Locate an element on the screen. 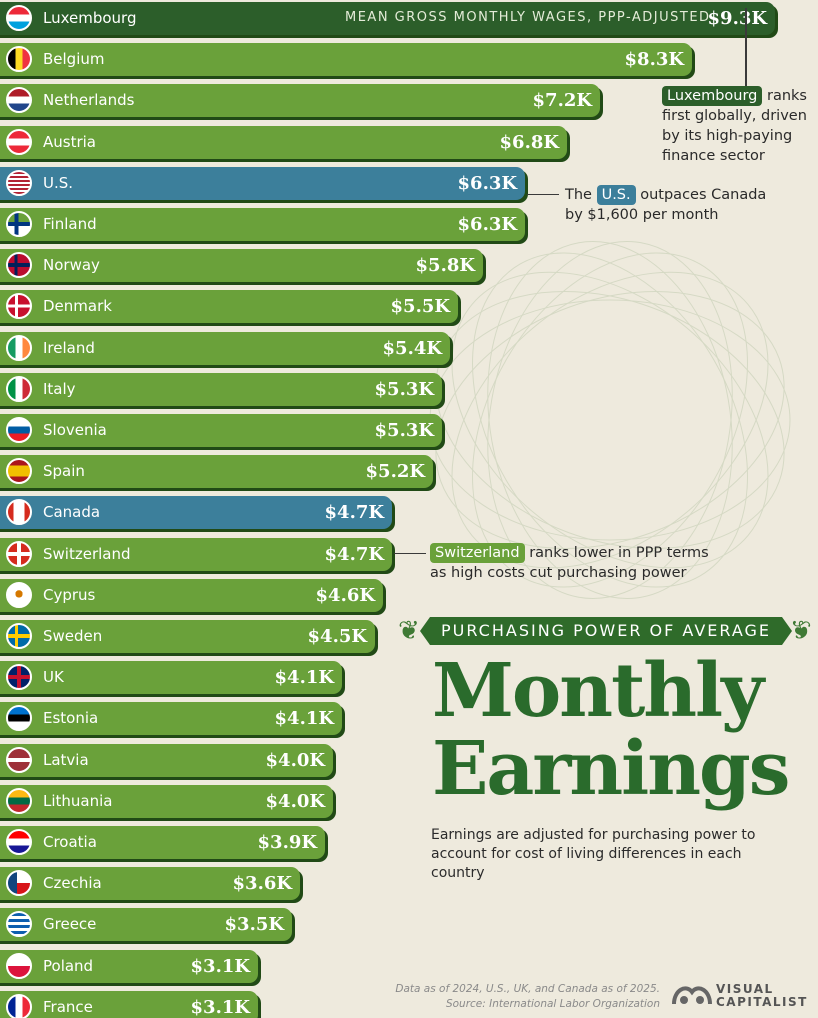  us-connector-line is located at coordinates (543, 194).